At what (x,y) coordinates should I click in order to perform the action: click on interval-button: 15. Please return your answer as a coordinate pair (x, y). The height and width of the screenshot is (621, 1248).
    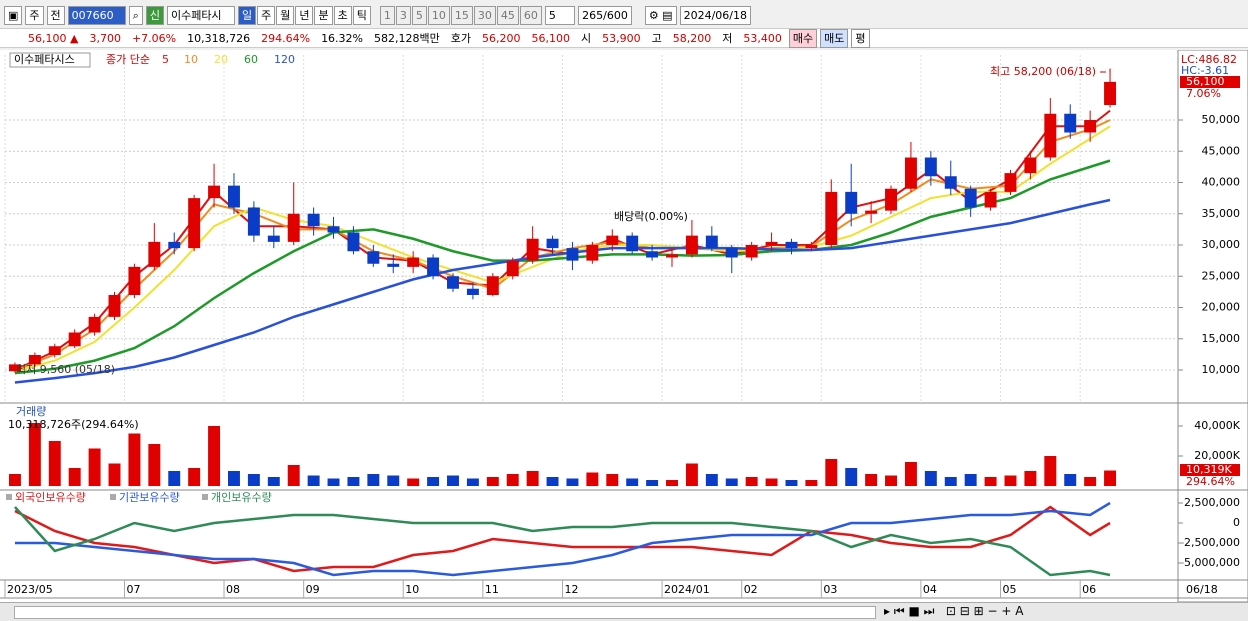
    Looking at the image, I should click on (461, 15).